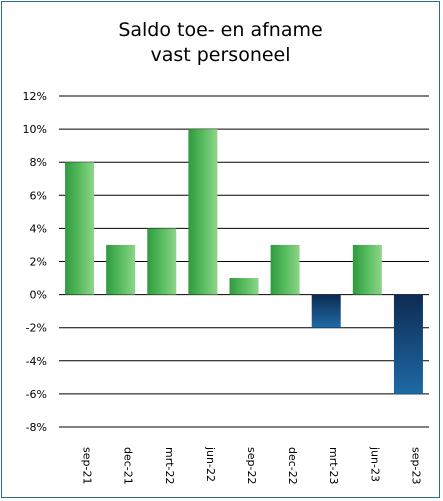 This screenshot has width=443, height=501. What do you see at coordinates (38, 262) in the screenshot?
I see `y-tick-label: 2%` at bounding box center [38, 262].